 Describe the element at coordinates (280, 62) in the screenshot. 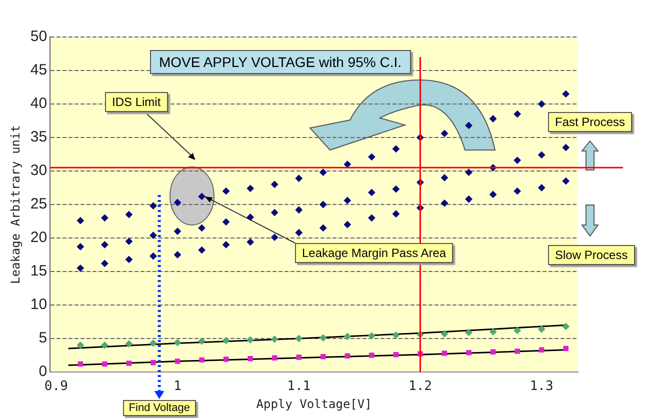

I see `annotation: MOVE APPLY VOLTAGE with 95% C.I.` at that location.